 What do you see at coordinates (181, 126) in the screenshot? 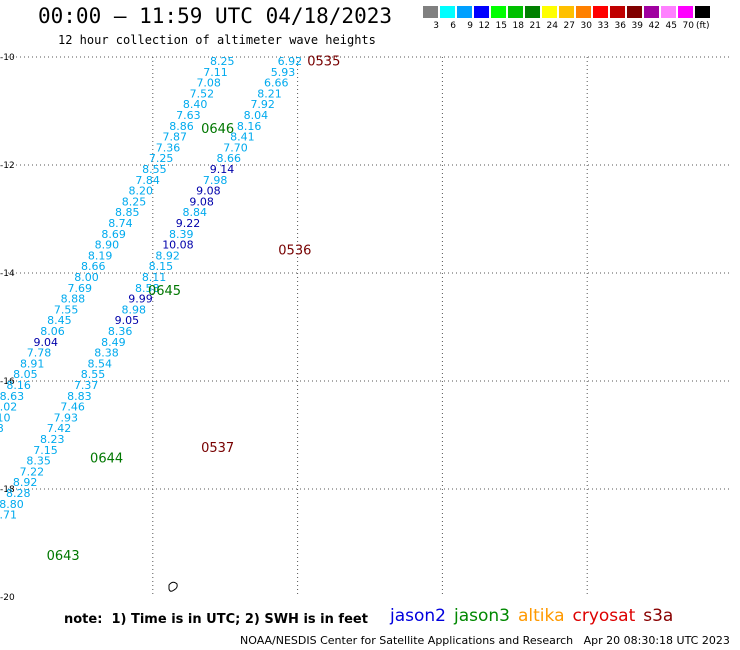
I see `wave-height-value: 8.86` at bounding box center [181, 126].